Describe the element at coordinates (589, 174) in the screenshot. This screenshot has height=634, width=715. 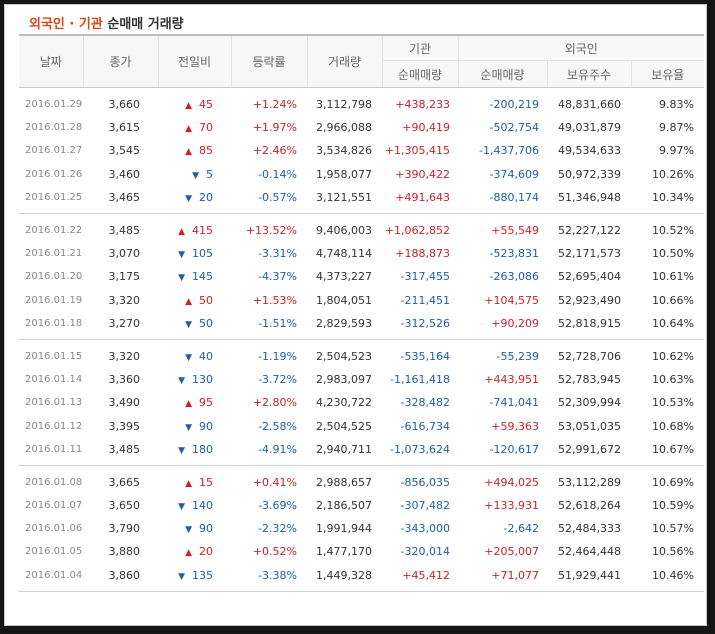
I see `holdings-cell: 50,972,339` at that location.